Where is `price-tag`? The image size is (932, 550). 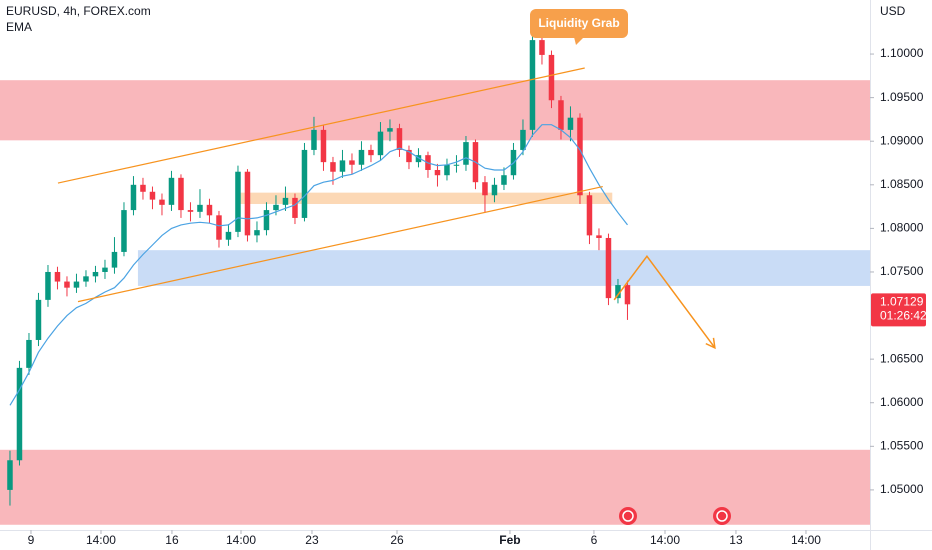
price-tag is located at coordinates (898, 310).